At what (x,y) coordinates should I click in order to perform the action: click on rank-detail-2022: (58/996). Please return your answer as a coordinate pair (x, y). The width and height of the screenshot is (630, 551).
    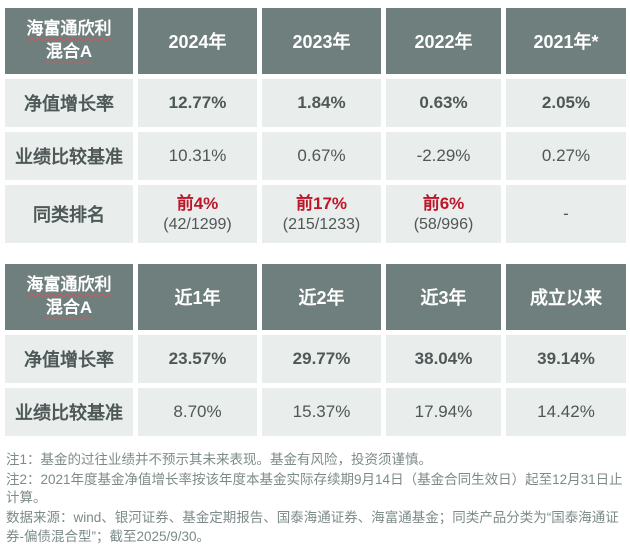
    Looking at the image, I should click on (443, 224).